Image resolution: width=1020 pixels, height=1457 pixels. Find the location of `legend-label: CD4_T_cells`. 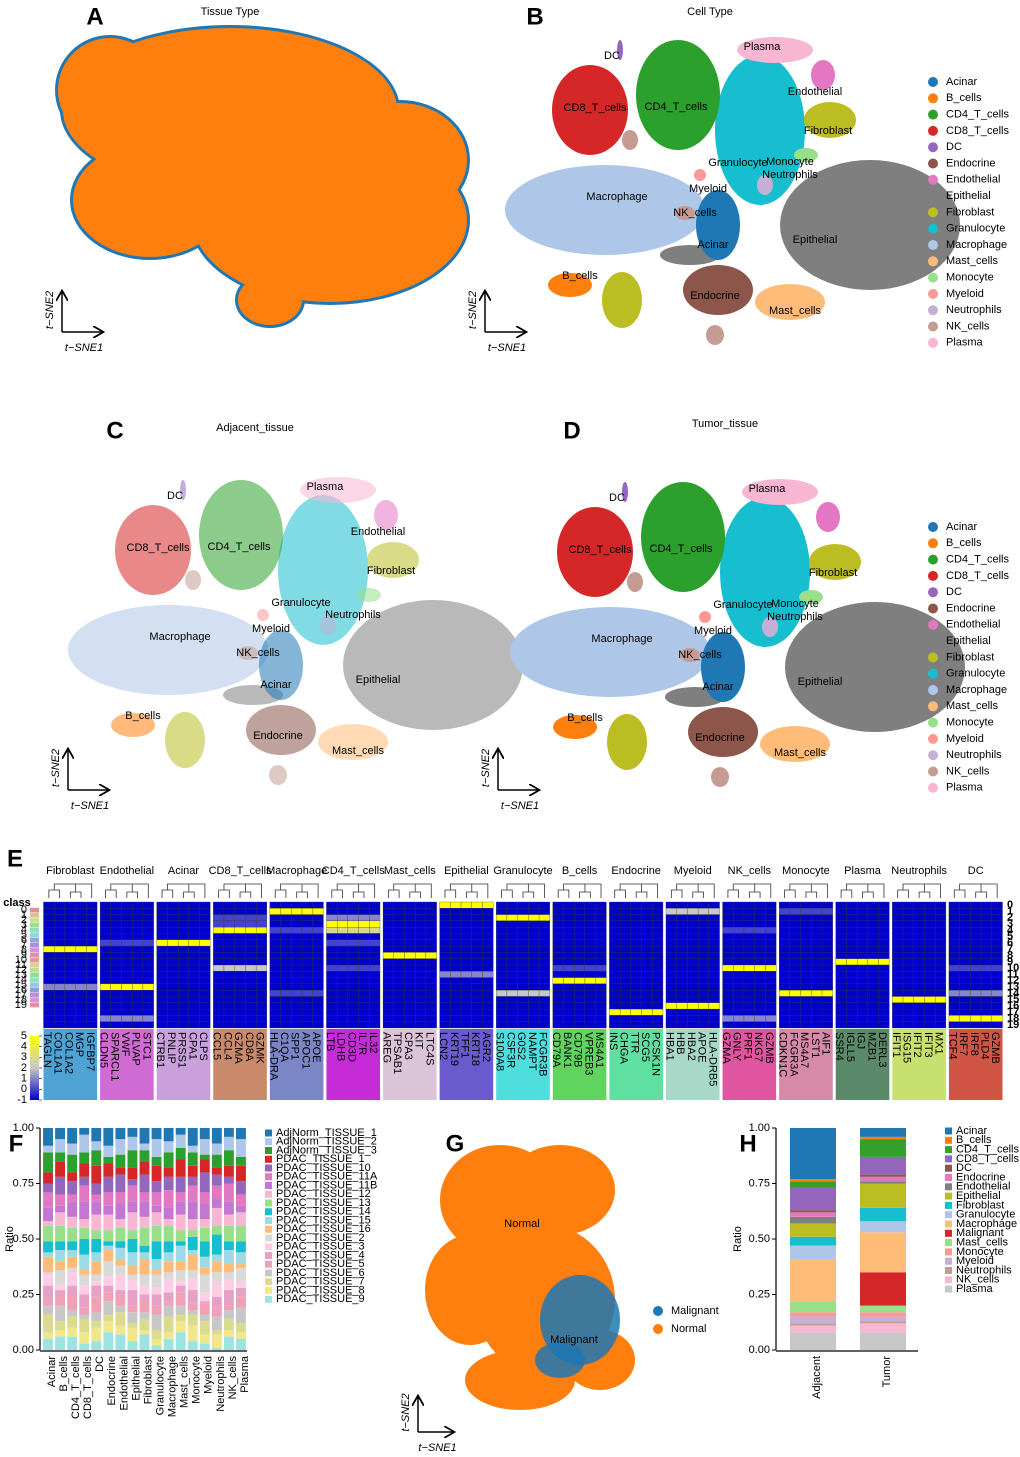

legend-label: CD4_T_cells is located at coordinates (977, 560).